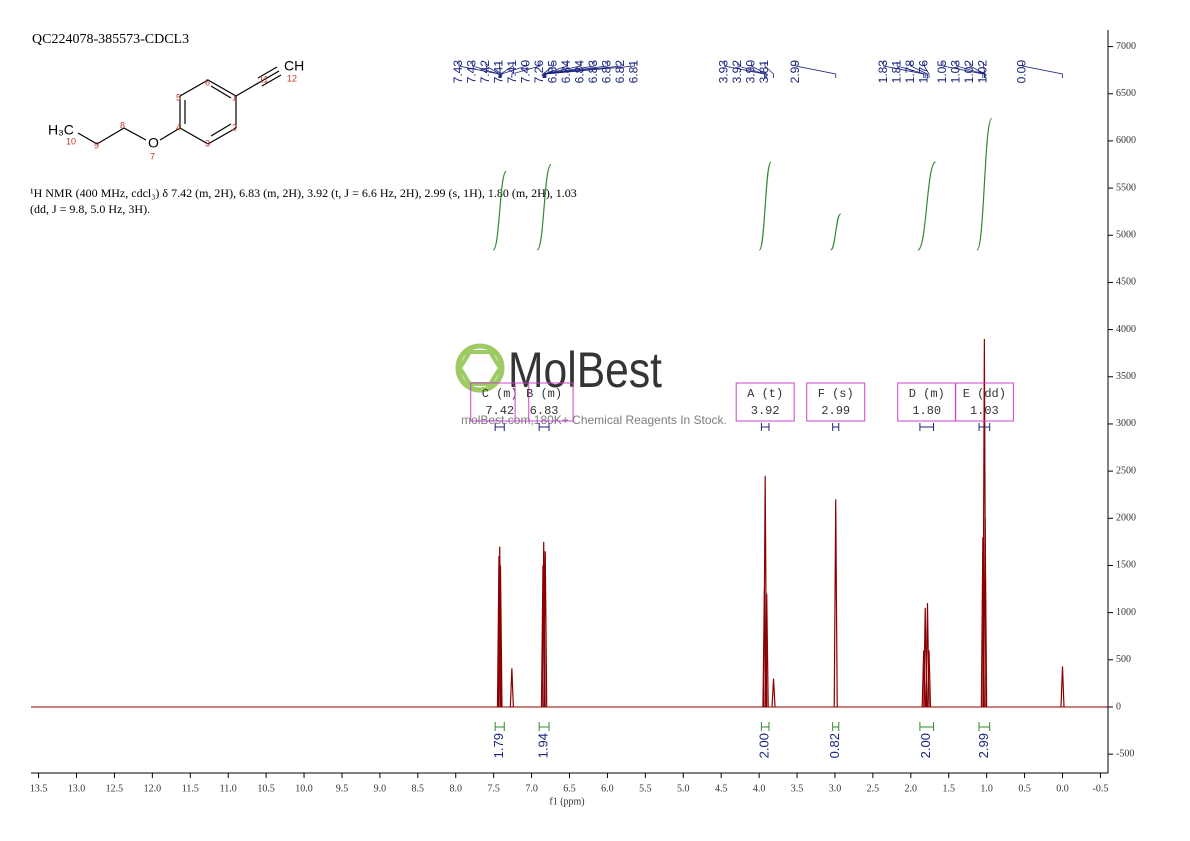  I want to click on peak-label: 6.84, so click(580, 72).